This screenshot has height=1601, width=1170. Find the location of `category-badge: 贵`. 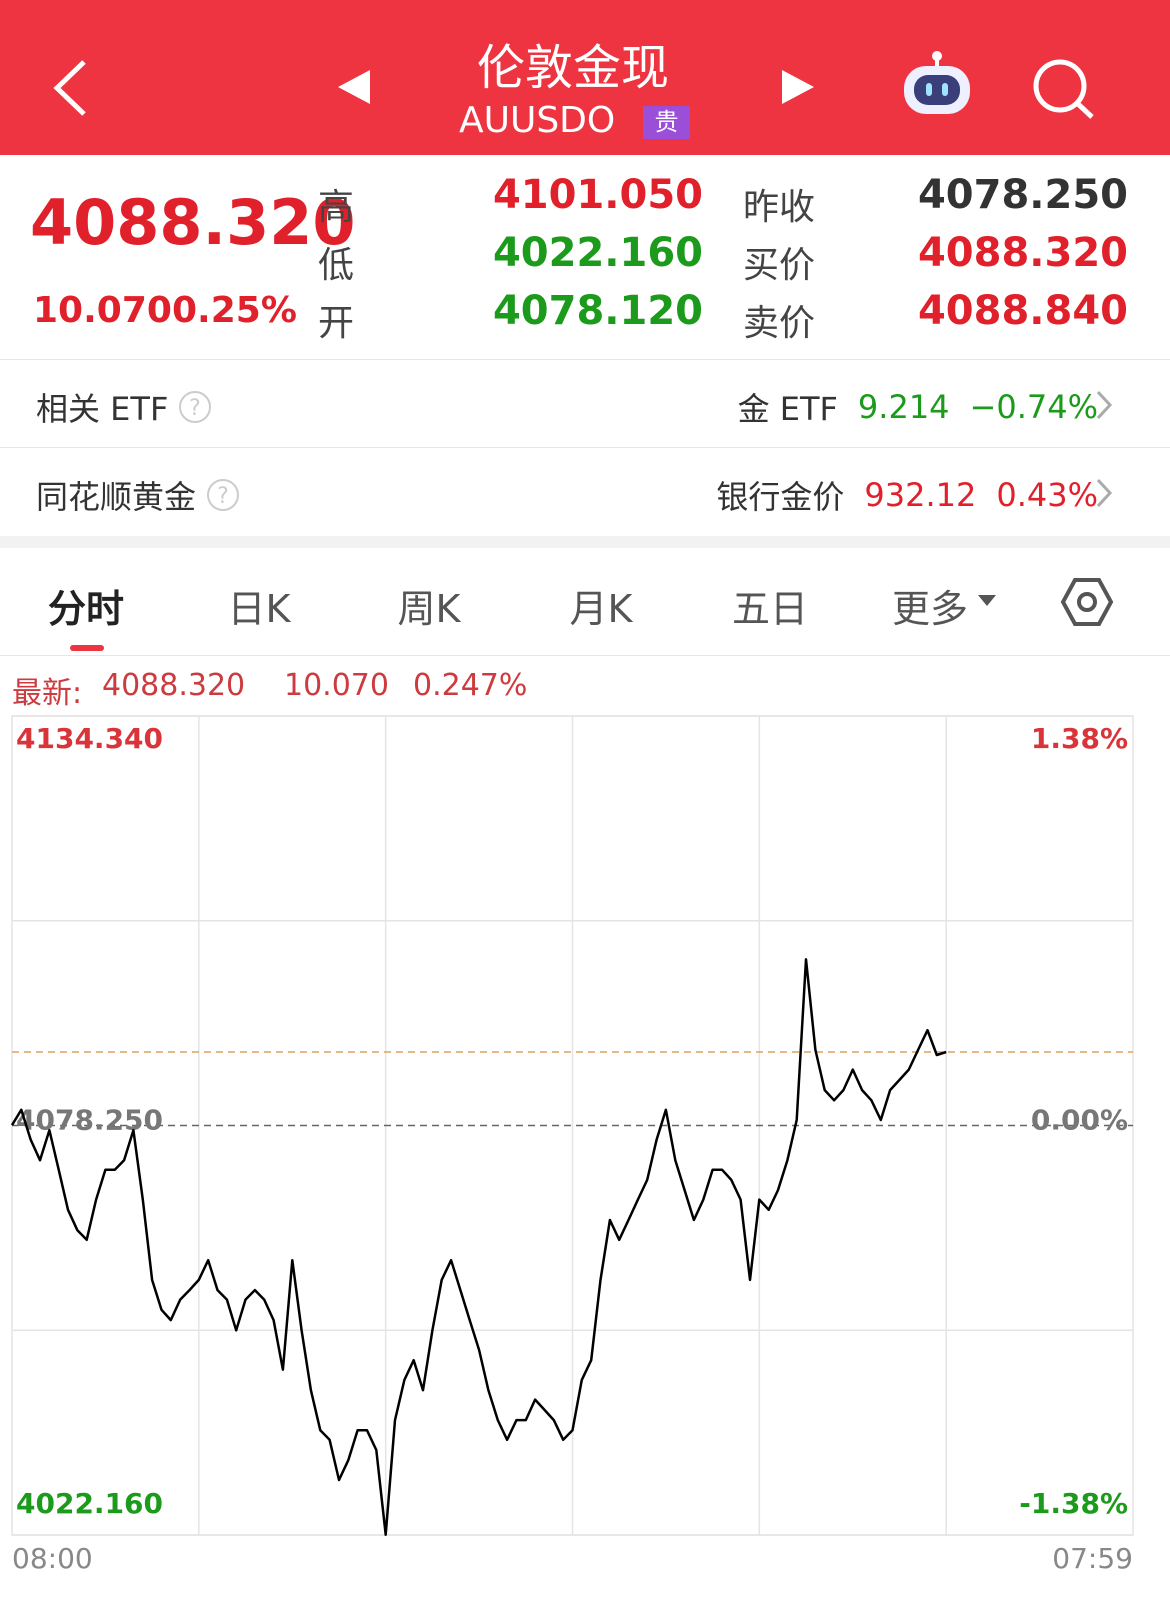

category-badge: 贵 is located at coordinates (666, 122).